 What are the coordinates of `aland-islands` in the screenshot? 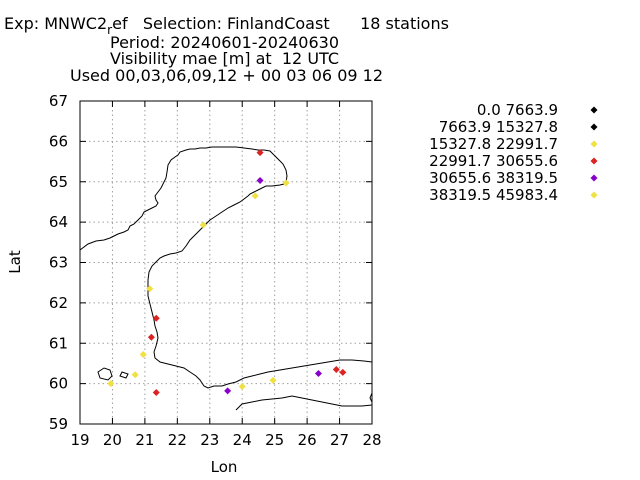 It's located at (105, 374).